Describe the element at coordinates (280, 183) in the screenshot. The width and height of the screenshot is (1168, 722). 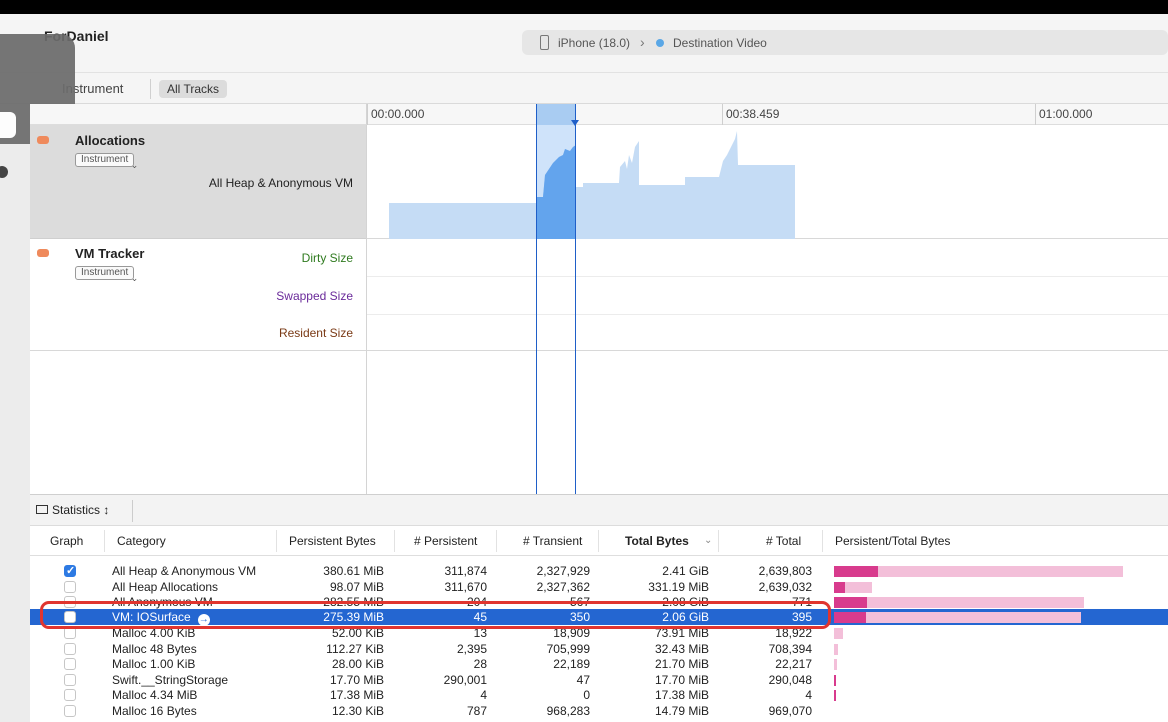
I see `sublabel-heap-vm: All Heap & Anonymous VM` at that location.